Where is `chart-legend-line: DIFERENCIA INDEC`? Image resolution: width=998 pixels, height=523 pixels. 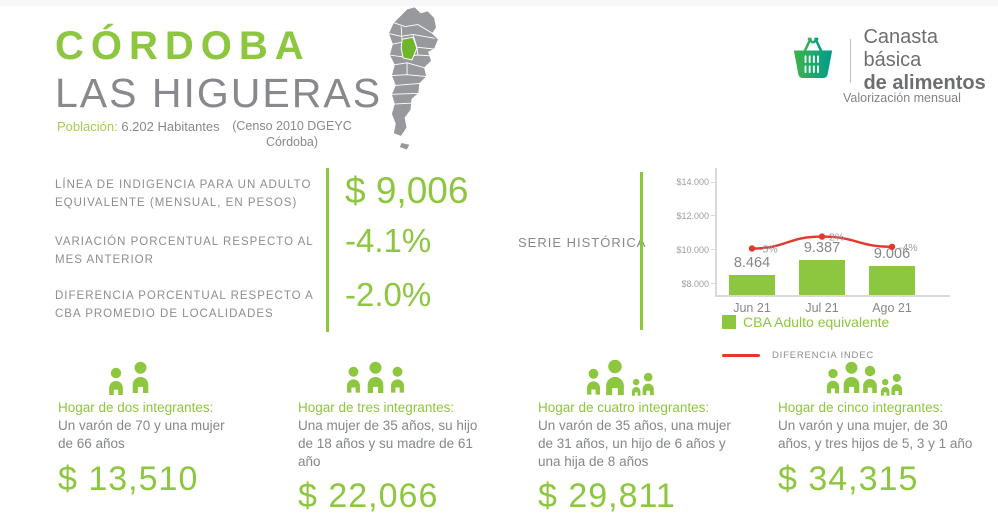
chart-legend-line: DIFERENCIA INDEC is located at coordinates (798, 355).